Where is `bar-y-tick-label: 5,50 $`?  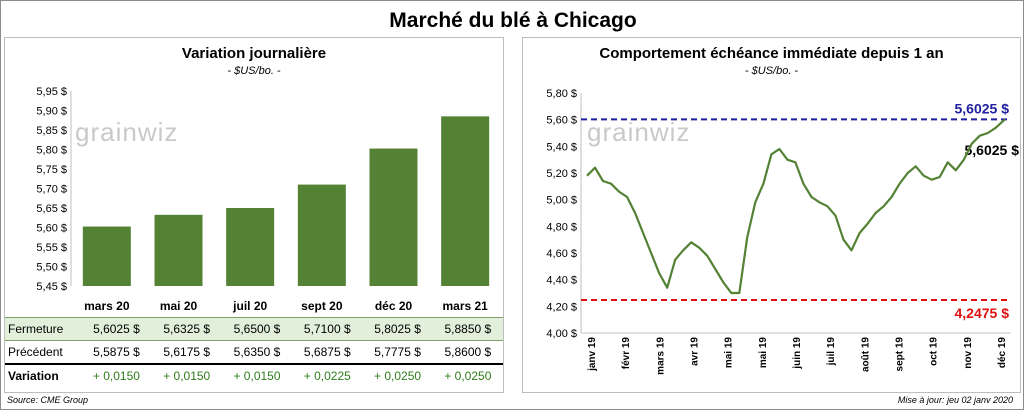 bar-y-tick-label: 5,50 $ is located at coordinates (51, 268).